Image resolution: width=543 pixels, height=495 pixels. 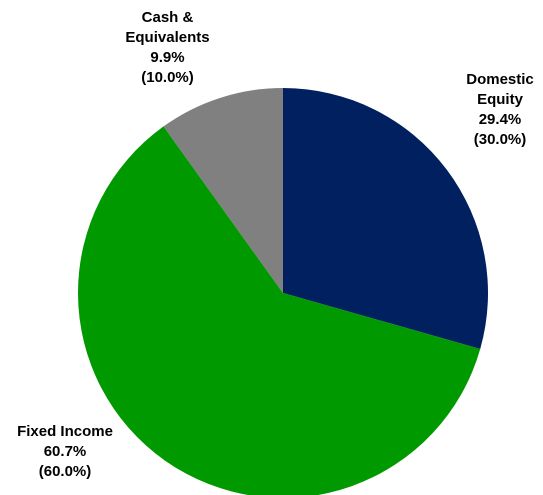 What do you see at coordinates (500, 119) in the screenshot?
I see `value-label: 29.4%` at bounding box center [500, 119].